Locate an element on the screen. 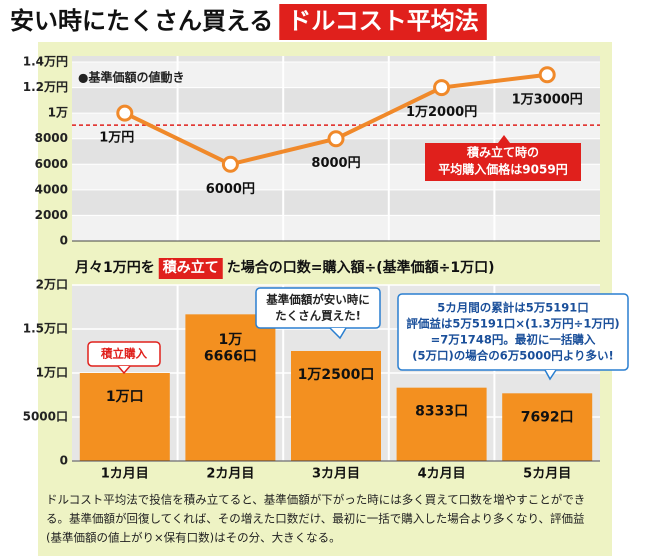 This screenshot has width=646, height=559. value-label: 1万口 is located at coordinates (125, 397).